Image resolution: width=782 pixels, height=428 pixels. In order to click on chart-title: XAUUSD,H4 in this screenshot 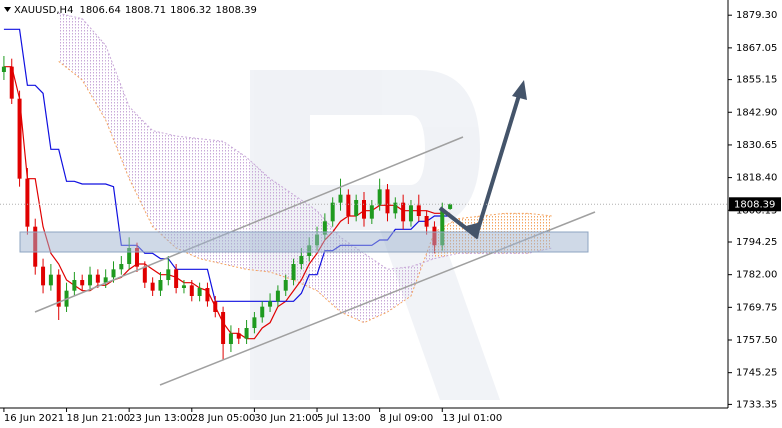, I will do `click(43, 10)`.